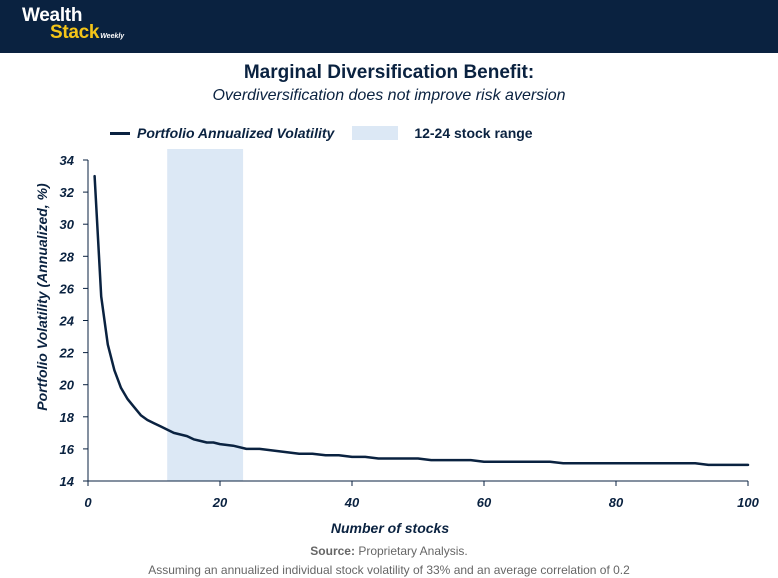  I want to click on header-bar: Wealth StackWeekly, so click(389, 26).